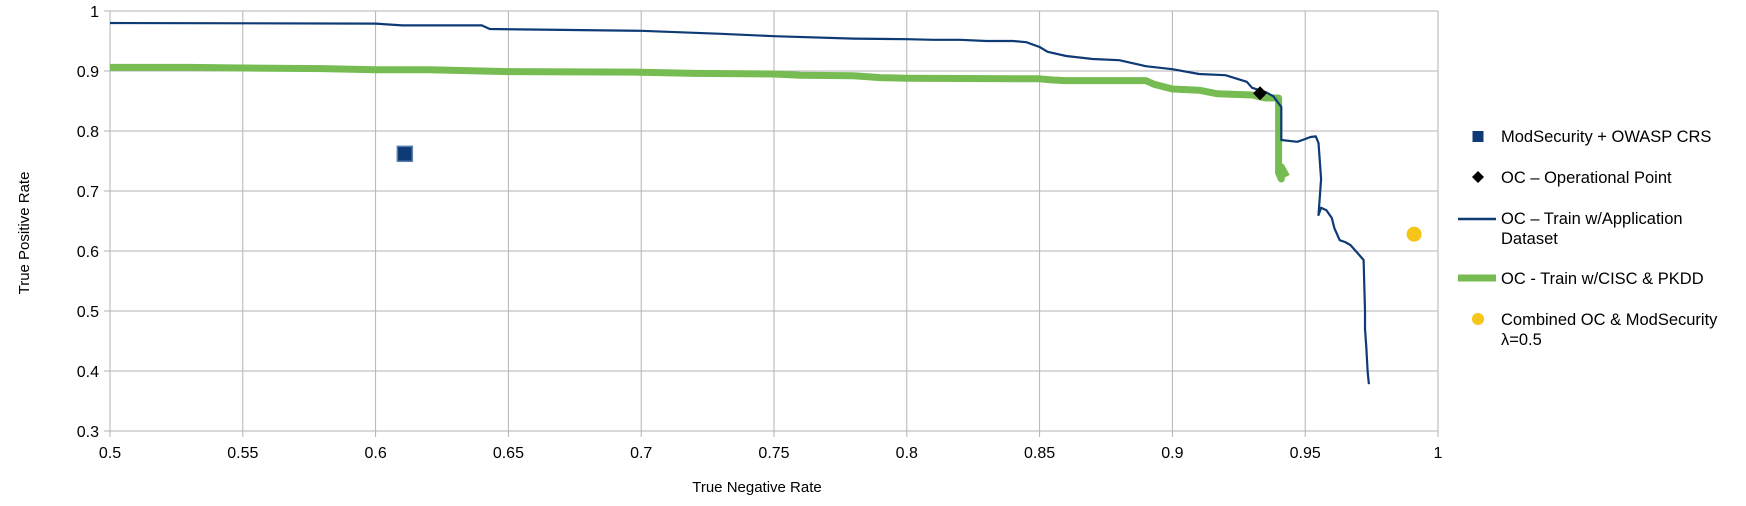 The width and height of the screenshot is (1746, 506). What do you see at coordinates (375, 453) in the screenshot?
I see `x-tick-label: 0.6` at bounding box center [375, 453].